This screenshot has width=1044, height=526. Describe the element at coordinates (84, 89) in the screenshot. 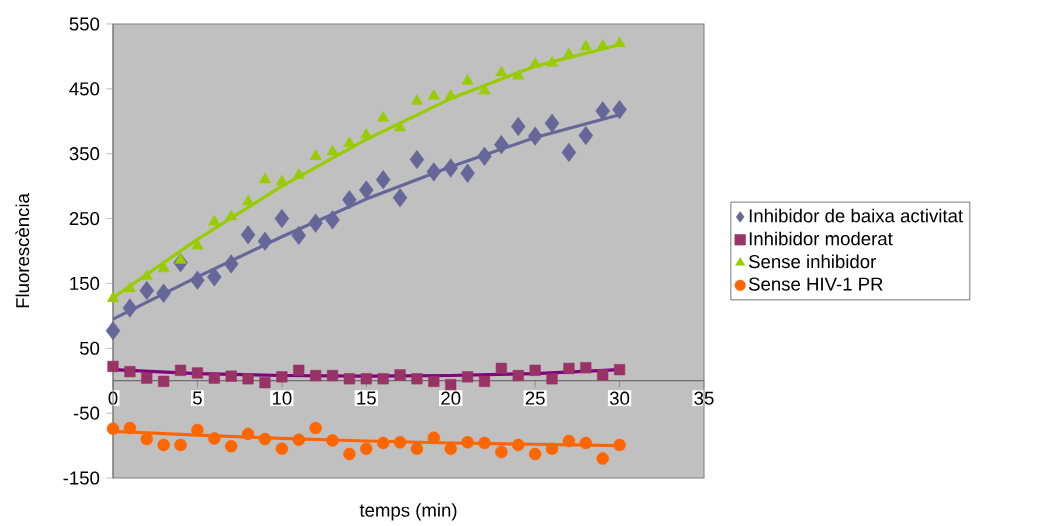

I see `y-tick-label: 450` at that location.